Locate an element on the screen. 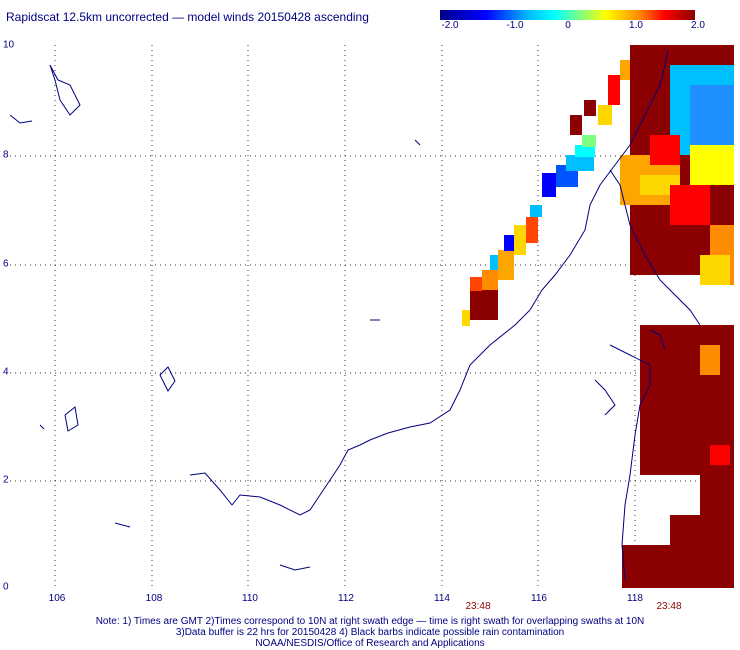  colorbar-label: 0 is located at coordinates (568, 25).